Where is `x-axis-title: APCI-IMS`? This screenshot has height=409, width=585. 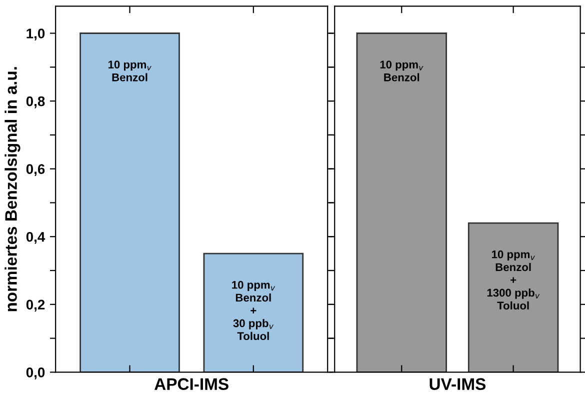 x-axis-title: APCI-IMS is located at coordinates (191, 384).